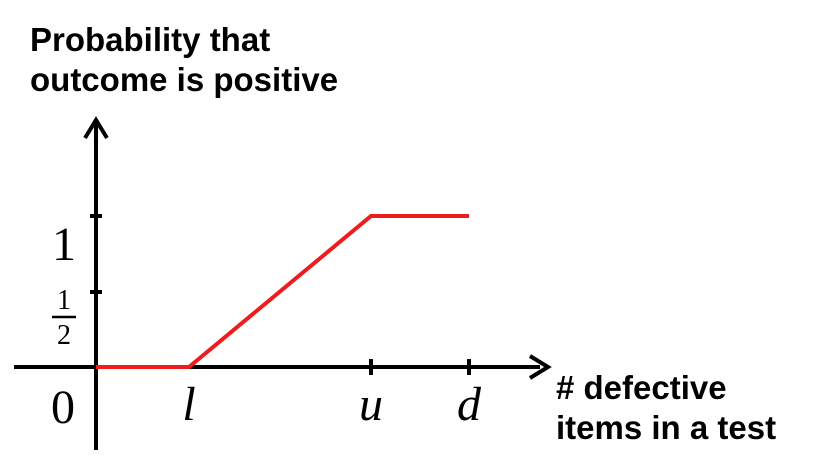 The image size is (830, 464). What do you see at coordinates (184, 79) in the screenshot?
I see `y-axis-title-line-2: outcome is positive` at bounding box center [184, 79].